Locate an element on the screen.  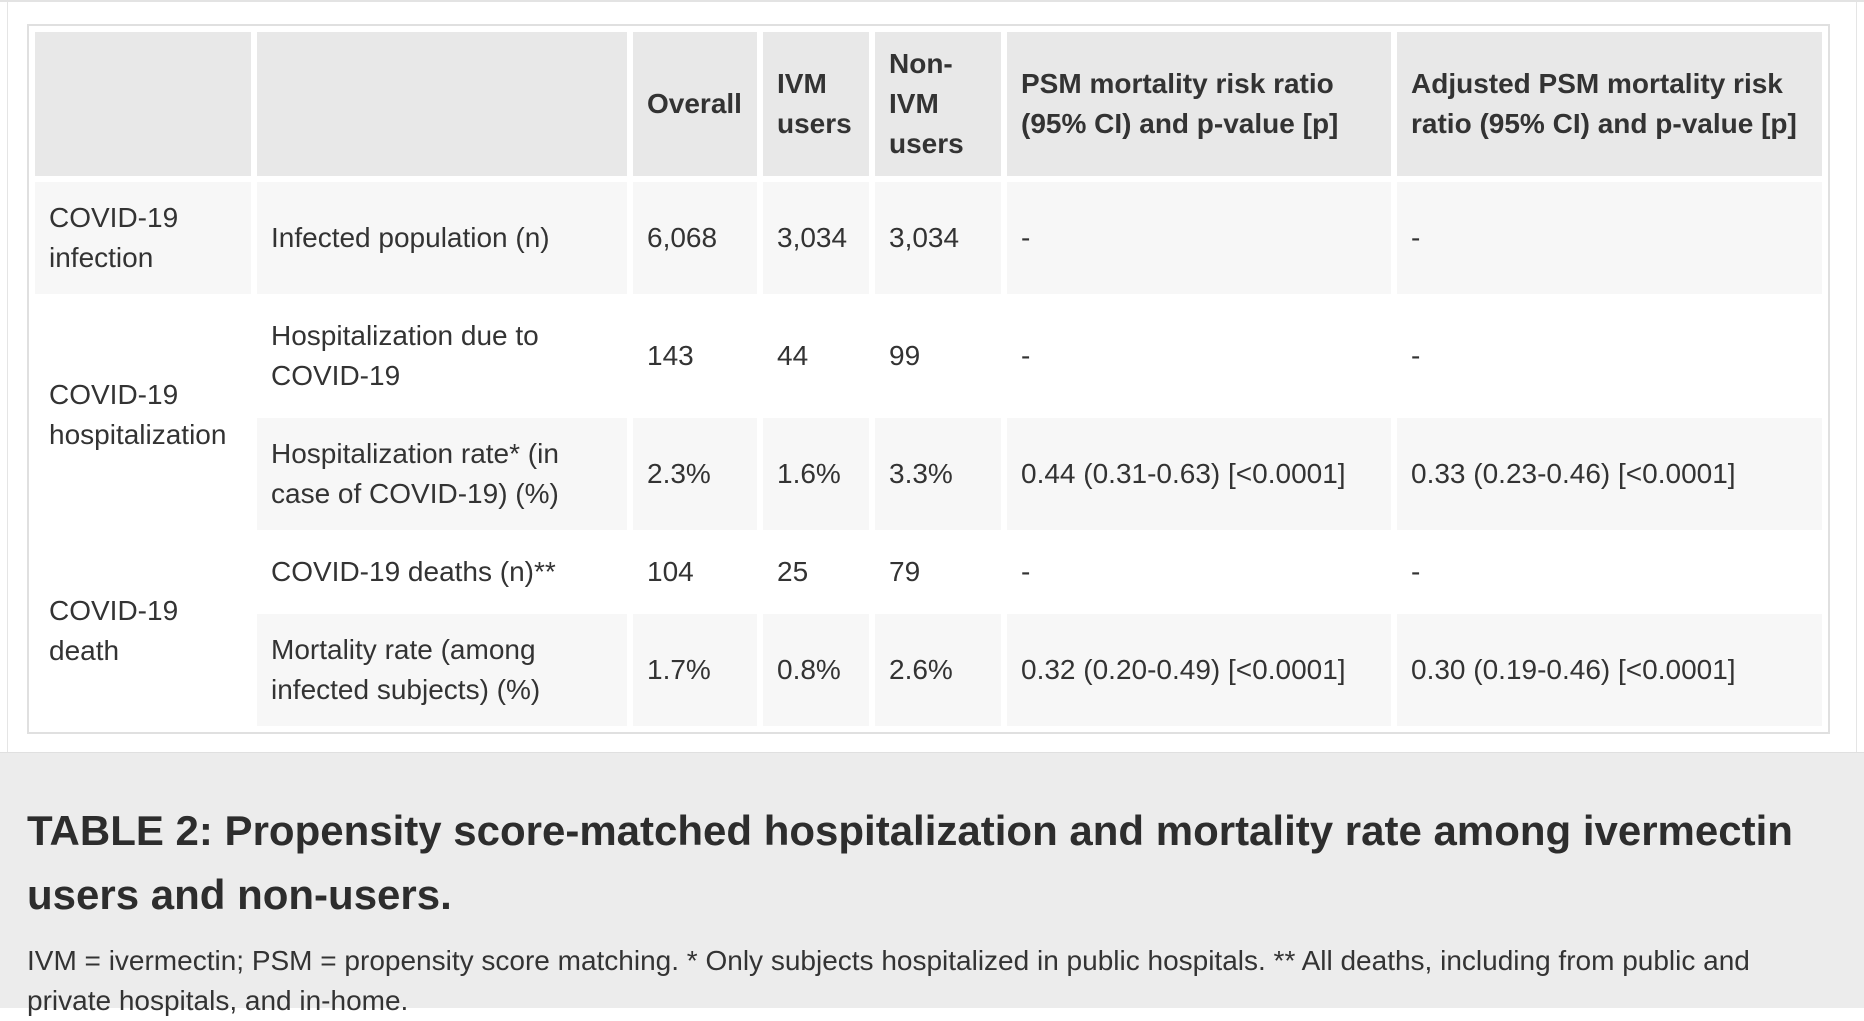
header-empty-group is located at coordinates (143, 104).